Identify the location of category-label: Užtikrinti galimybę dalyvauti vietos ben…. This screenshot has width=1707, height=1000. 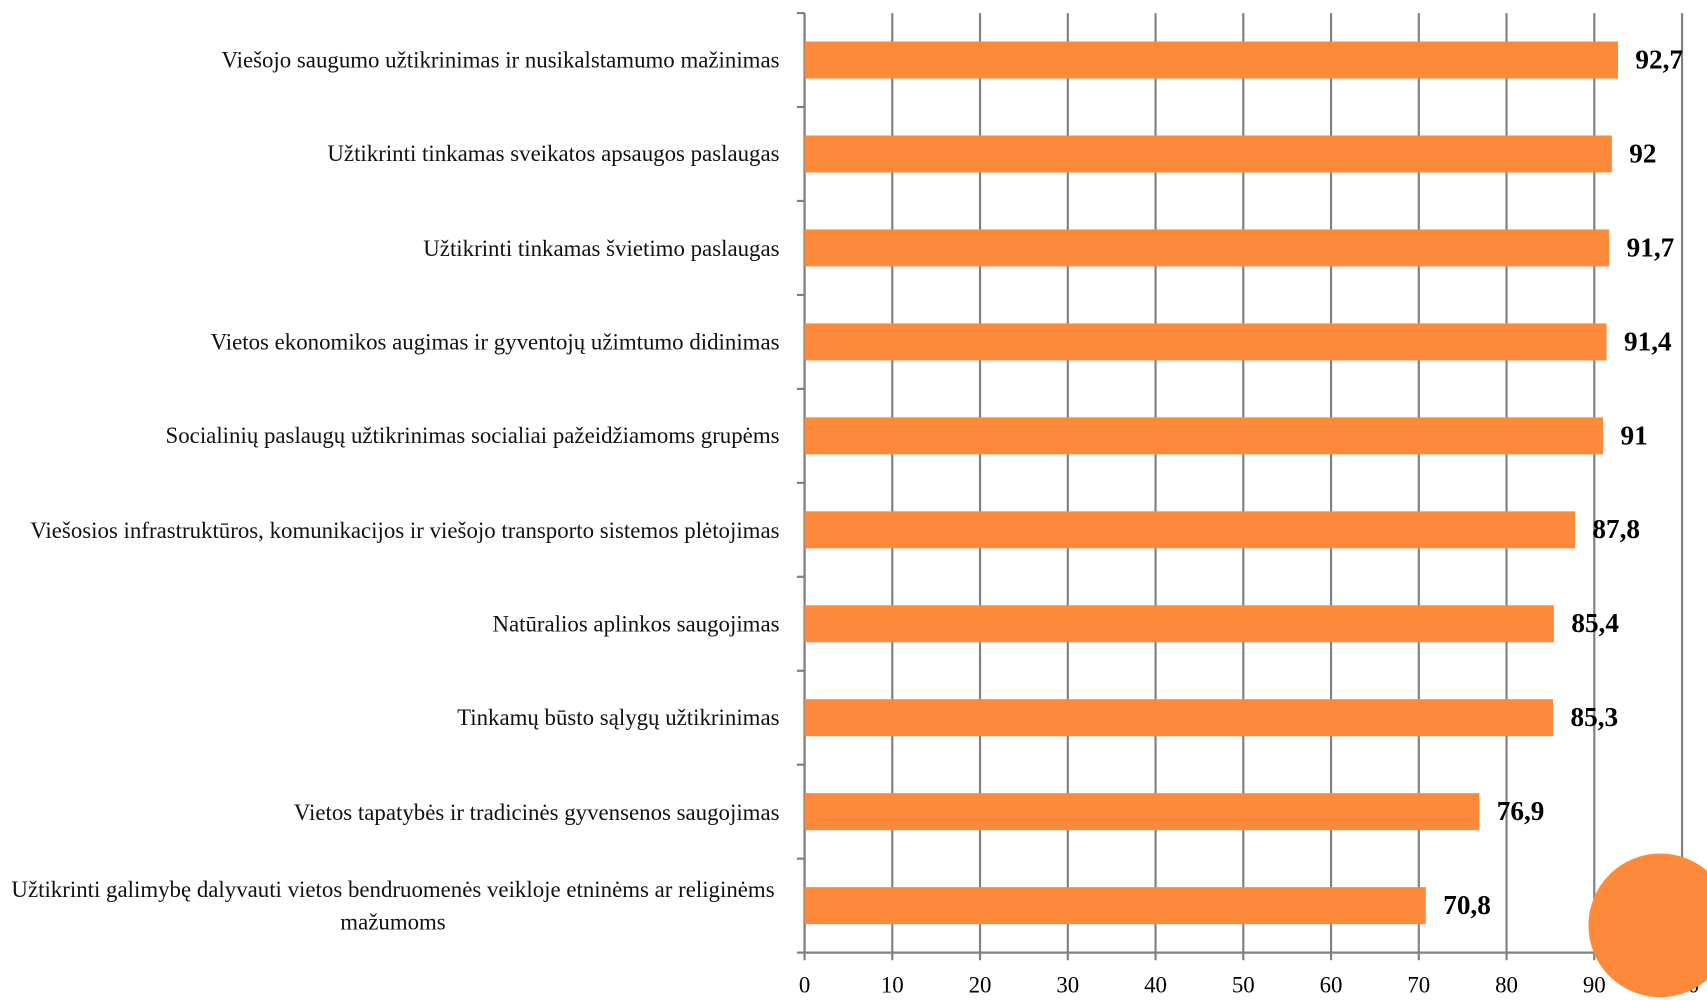
(393, 906).